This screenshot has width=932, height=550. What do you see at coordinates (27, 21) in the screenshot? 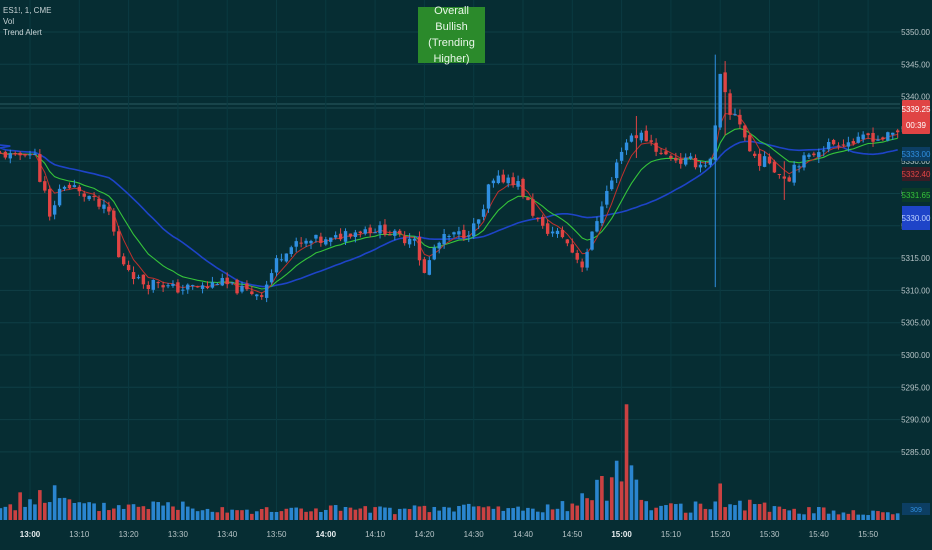
I see `chart-legend: ES1!, 1, CME Vol Trend Alert` at bounding box center [27, 21].